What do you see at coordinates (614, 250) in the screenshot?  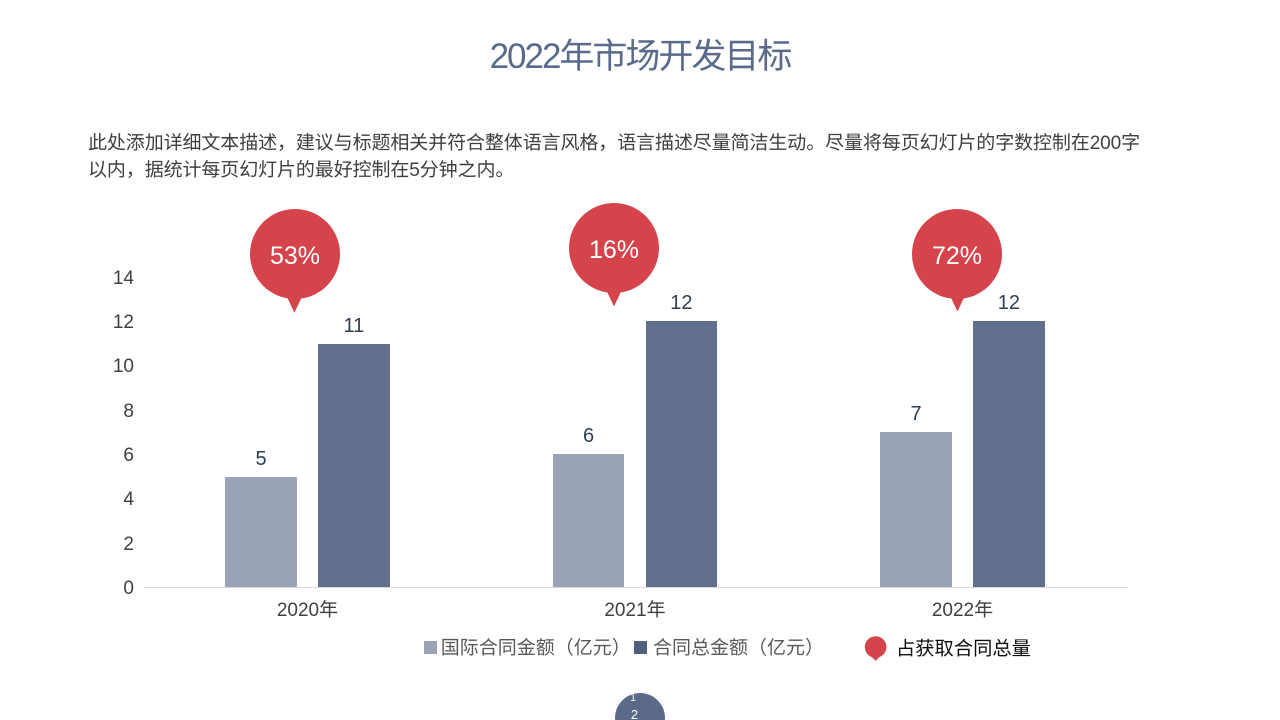 I see `svg-text: 16%` at bounding box center [614, 250].